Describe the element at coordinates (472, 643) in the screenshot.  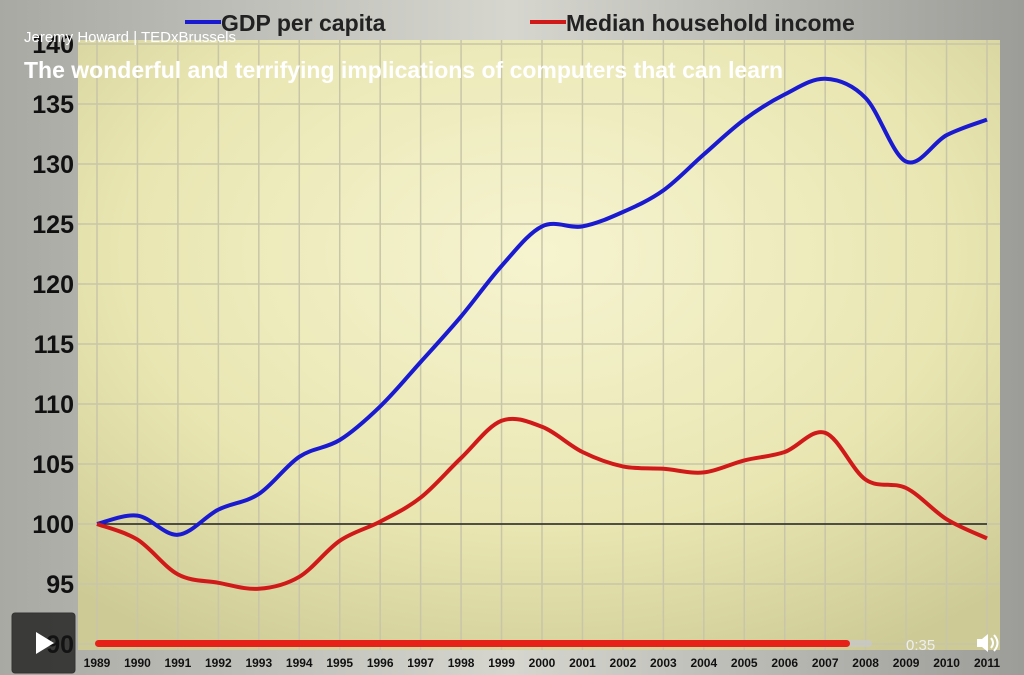
I see `progress-fill` at that location.